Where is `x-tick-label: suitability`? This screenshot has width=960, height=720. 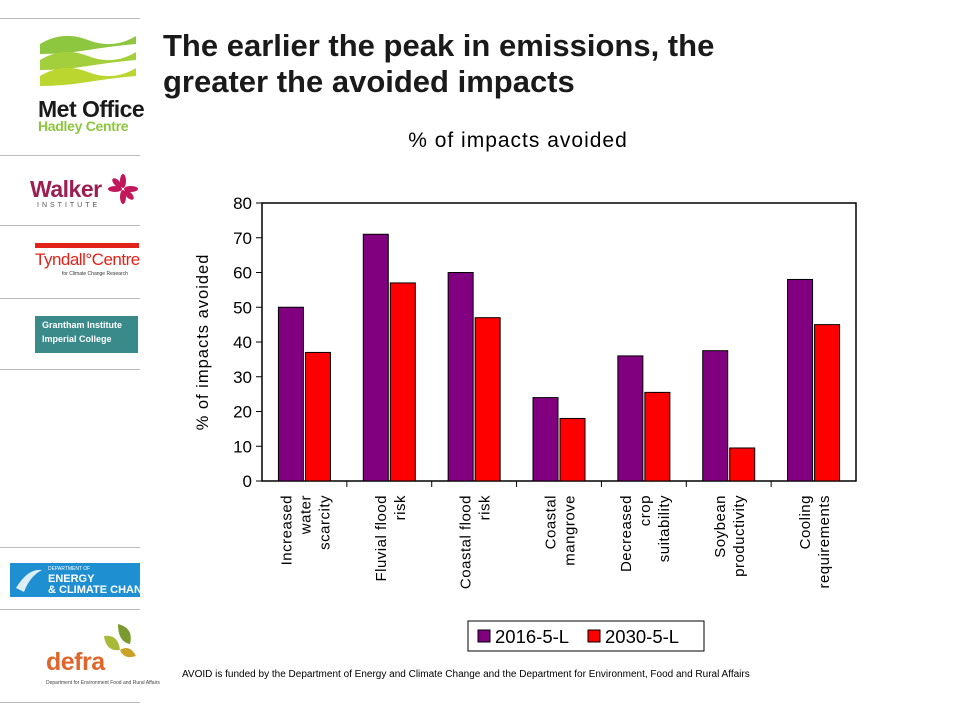 x-tick-label: suitability is located at coordinates (664, 528).